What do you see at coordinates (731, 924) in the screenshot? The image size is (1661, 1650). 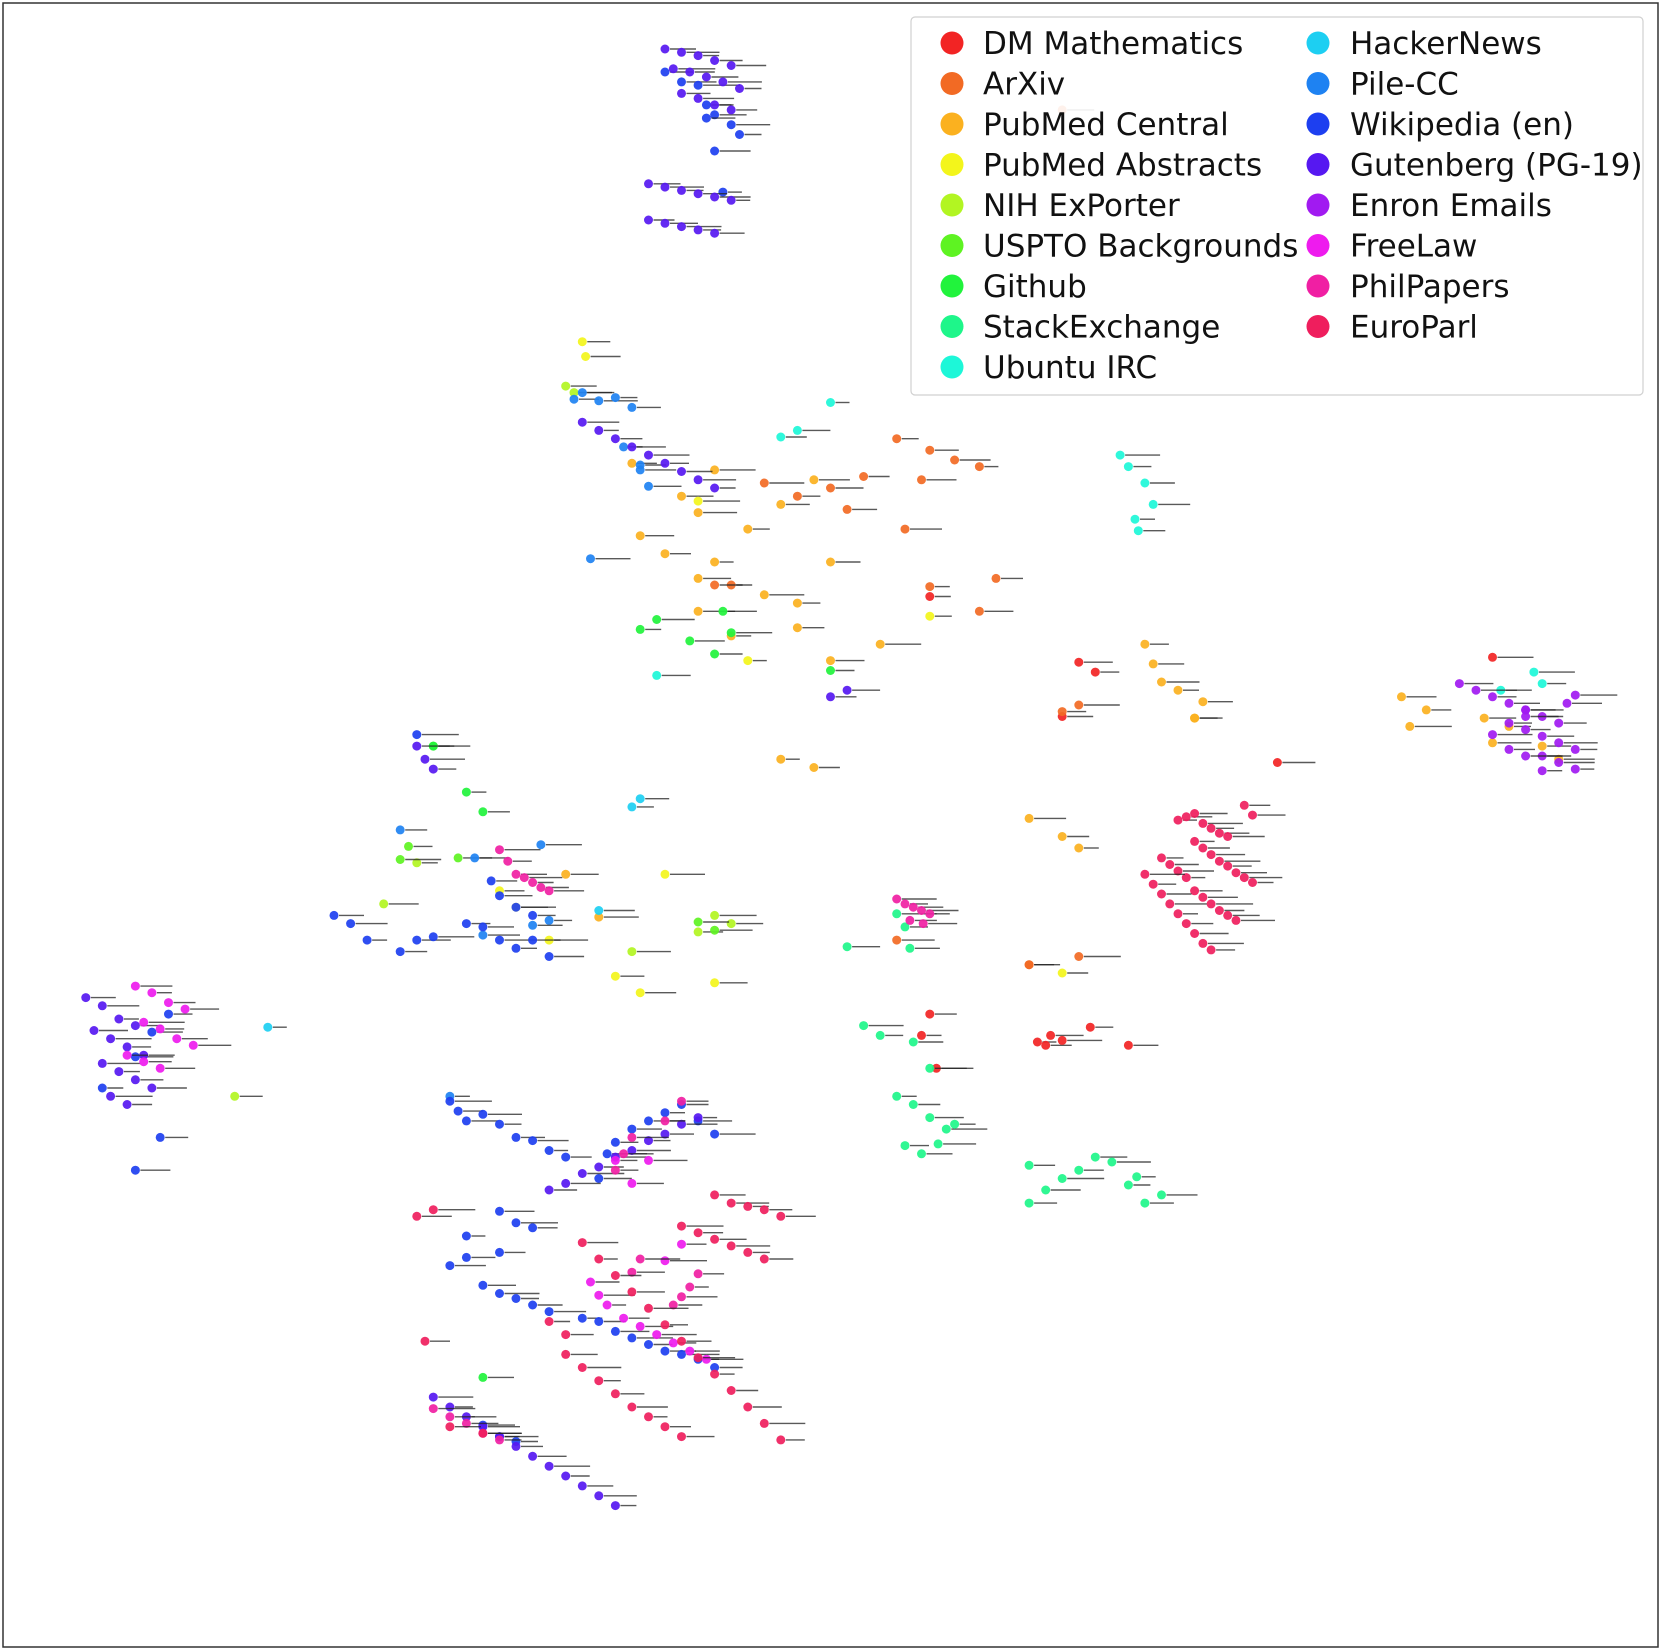 I see `point-nih-exporter` at bounding box center [731, 924].